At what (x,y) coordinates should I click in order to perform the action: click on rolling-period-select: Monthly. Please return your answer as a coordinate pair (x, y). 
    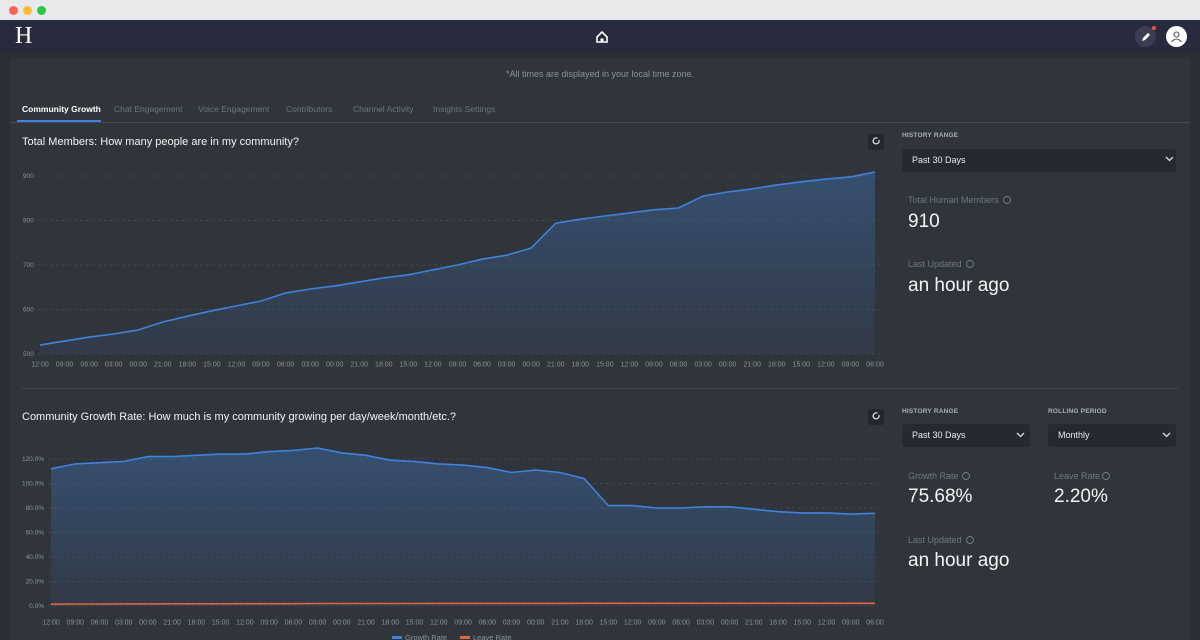
    Looking at the image, I should click on (1112, 435).